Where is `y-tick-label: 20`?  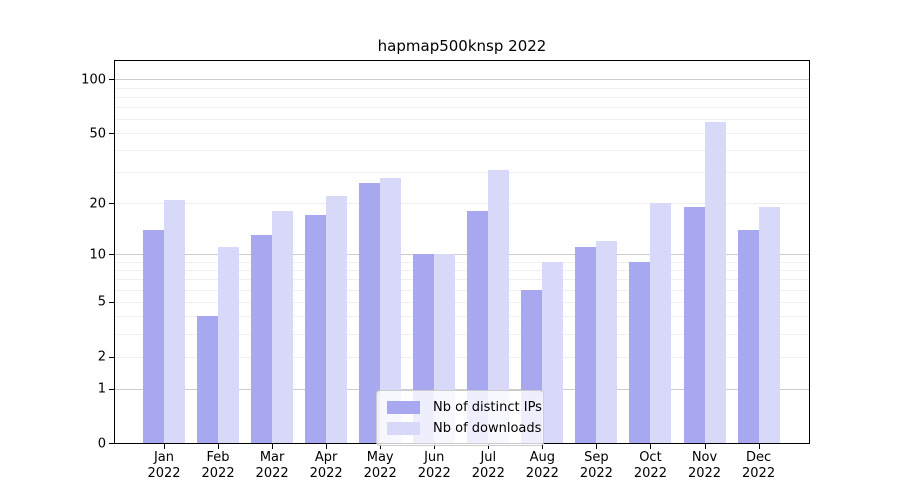
y-tick-label: 20 is located at coordinates (97, 204).